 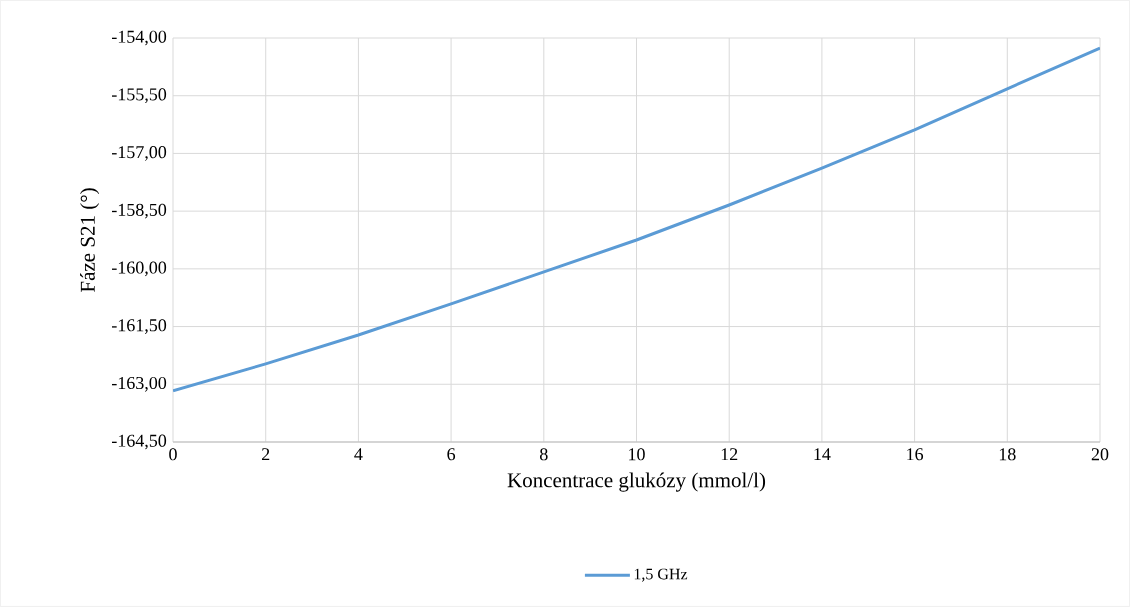 I want to click on x-tick-label: 18, so click(x=1007, y=454).